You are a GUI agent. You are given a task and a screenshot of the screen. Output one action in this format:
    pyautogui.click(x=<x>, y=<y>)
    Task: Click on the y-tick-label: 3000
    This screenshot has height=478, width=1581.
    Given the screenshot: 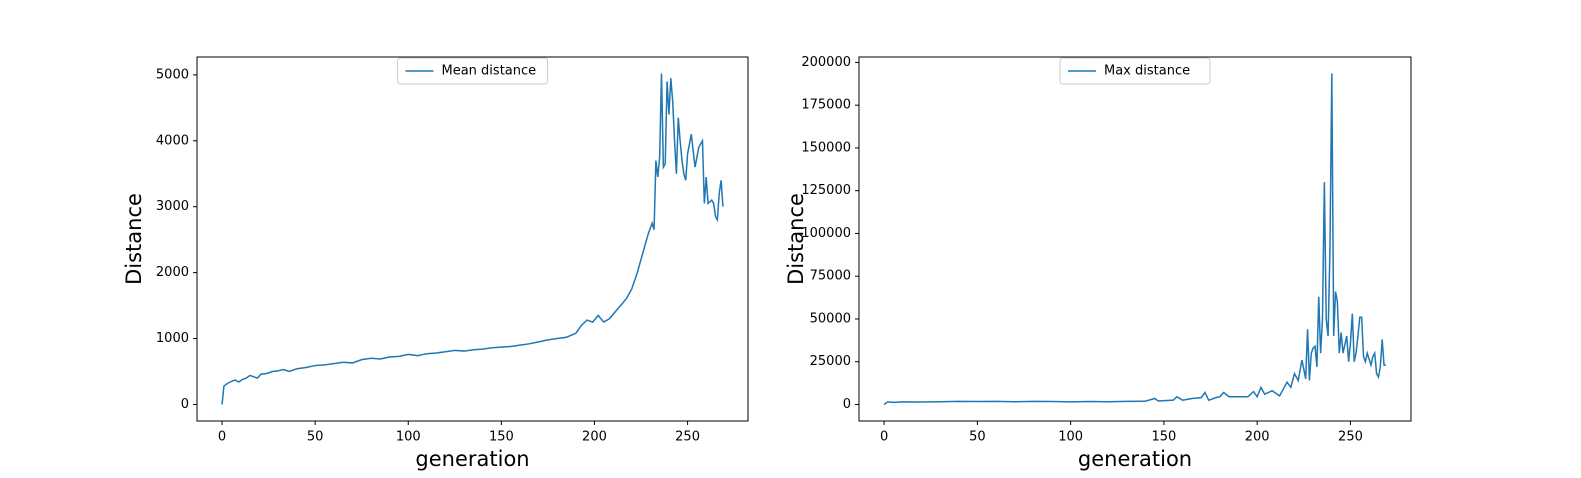 What is the action you would take?
    pyautogui.click(x=172, y=206)
    